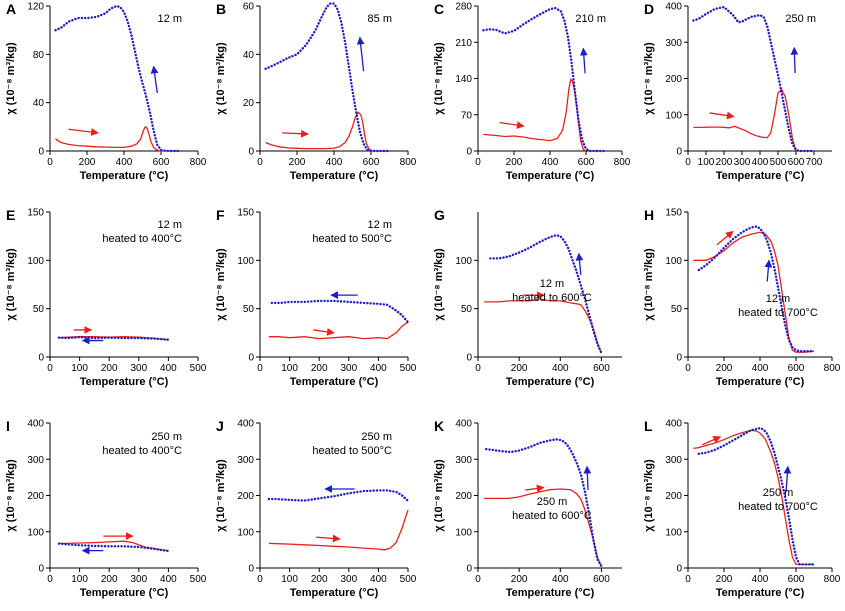 The image size is (845, 611). What do you see at coordinates (142, 451) in the screenshot?
I see `panel-annotation: heated to 400°C` at bounding box center [142, 451].